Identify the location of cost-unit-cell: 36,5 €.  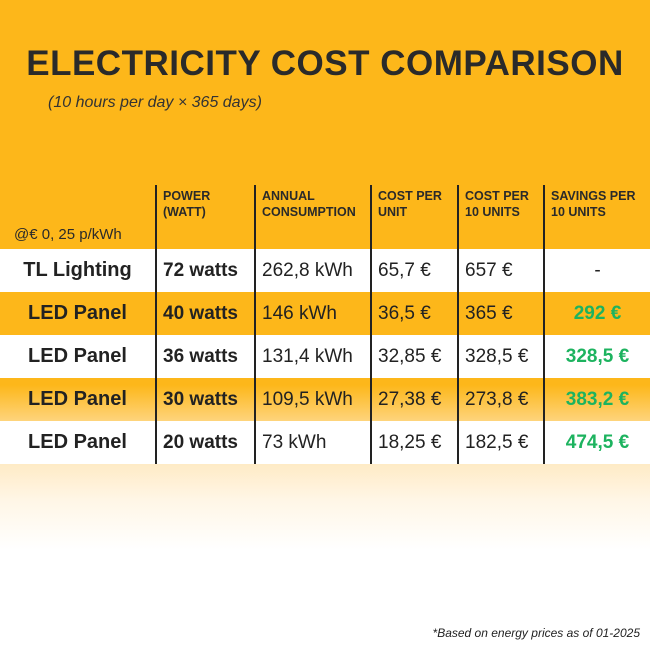
(414, 313).